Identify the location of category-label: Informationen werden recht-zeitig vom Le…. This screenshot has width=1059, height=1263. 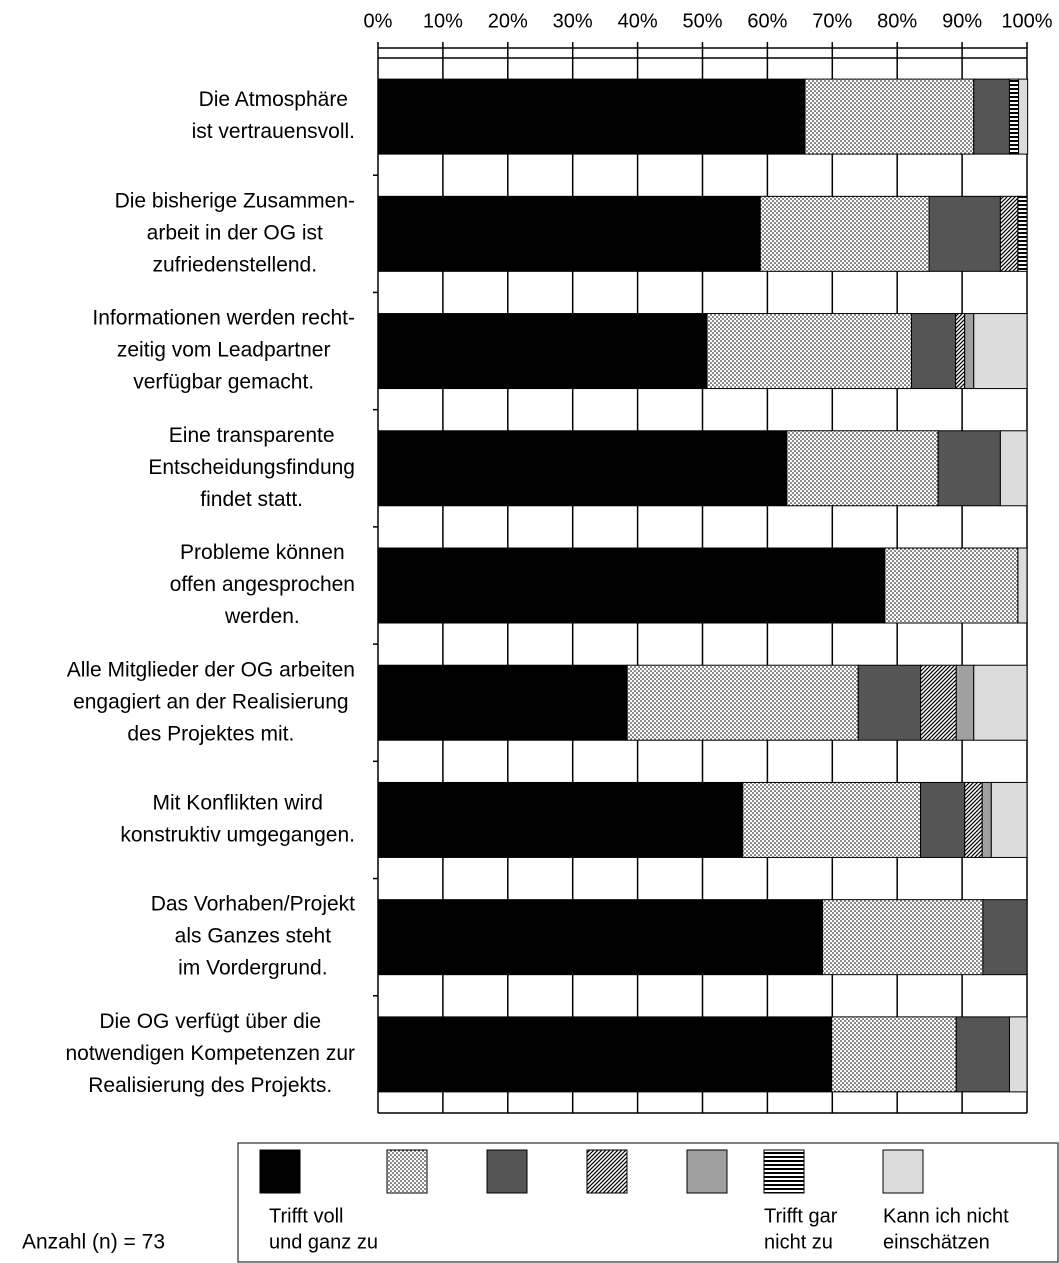
(223, 350).